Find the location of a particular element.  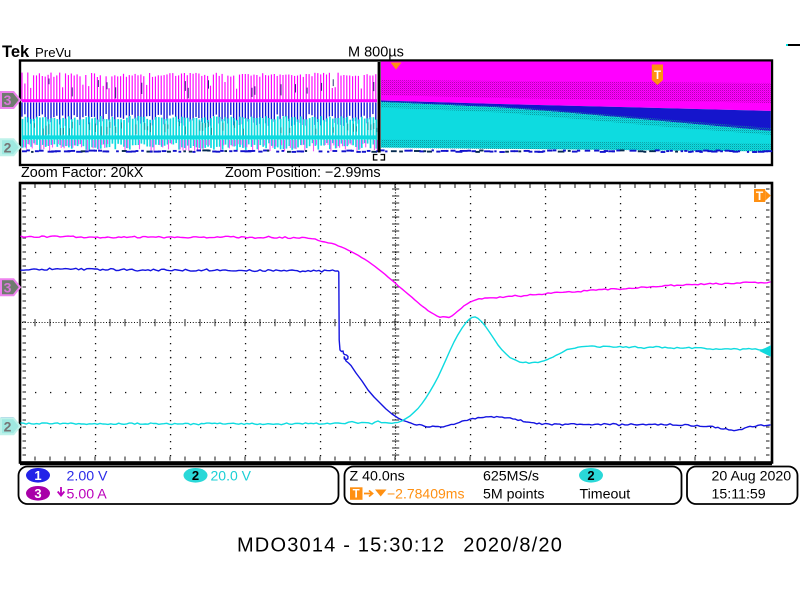

svg-text: 15:11:59 is located at coordinates (739, 494).